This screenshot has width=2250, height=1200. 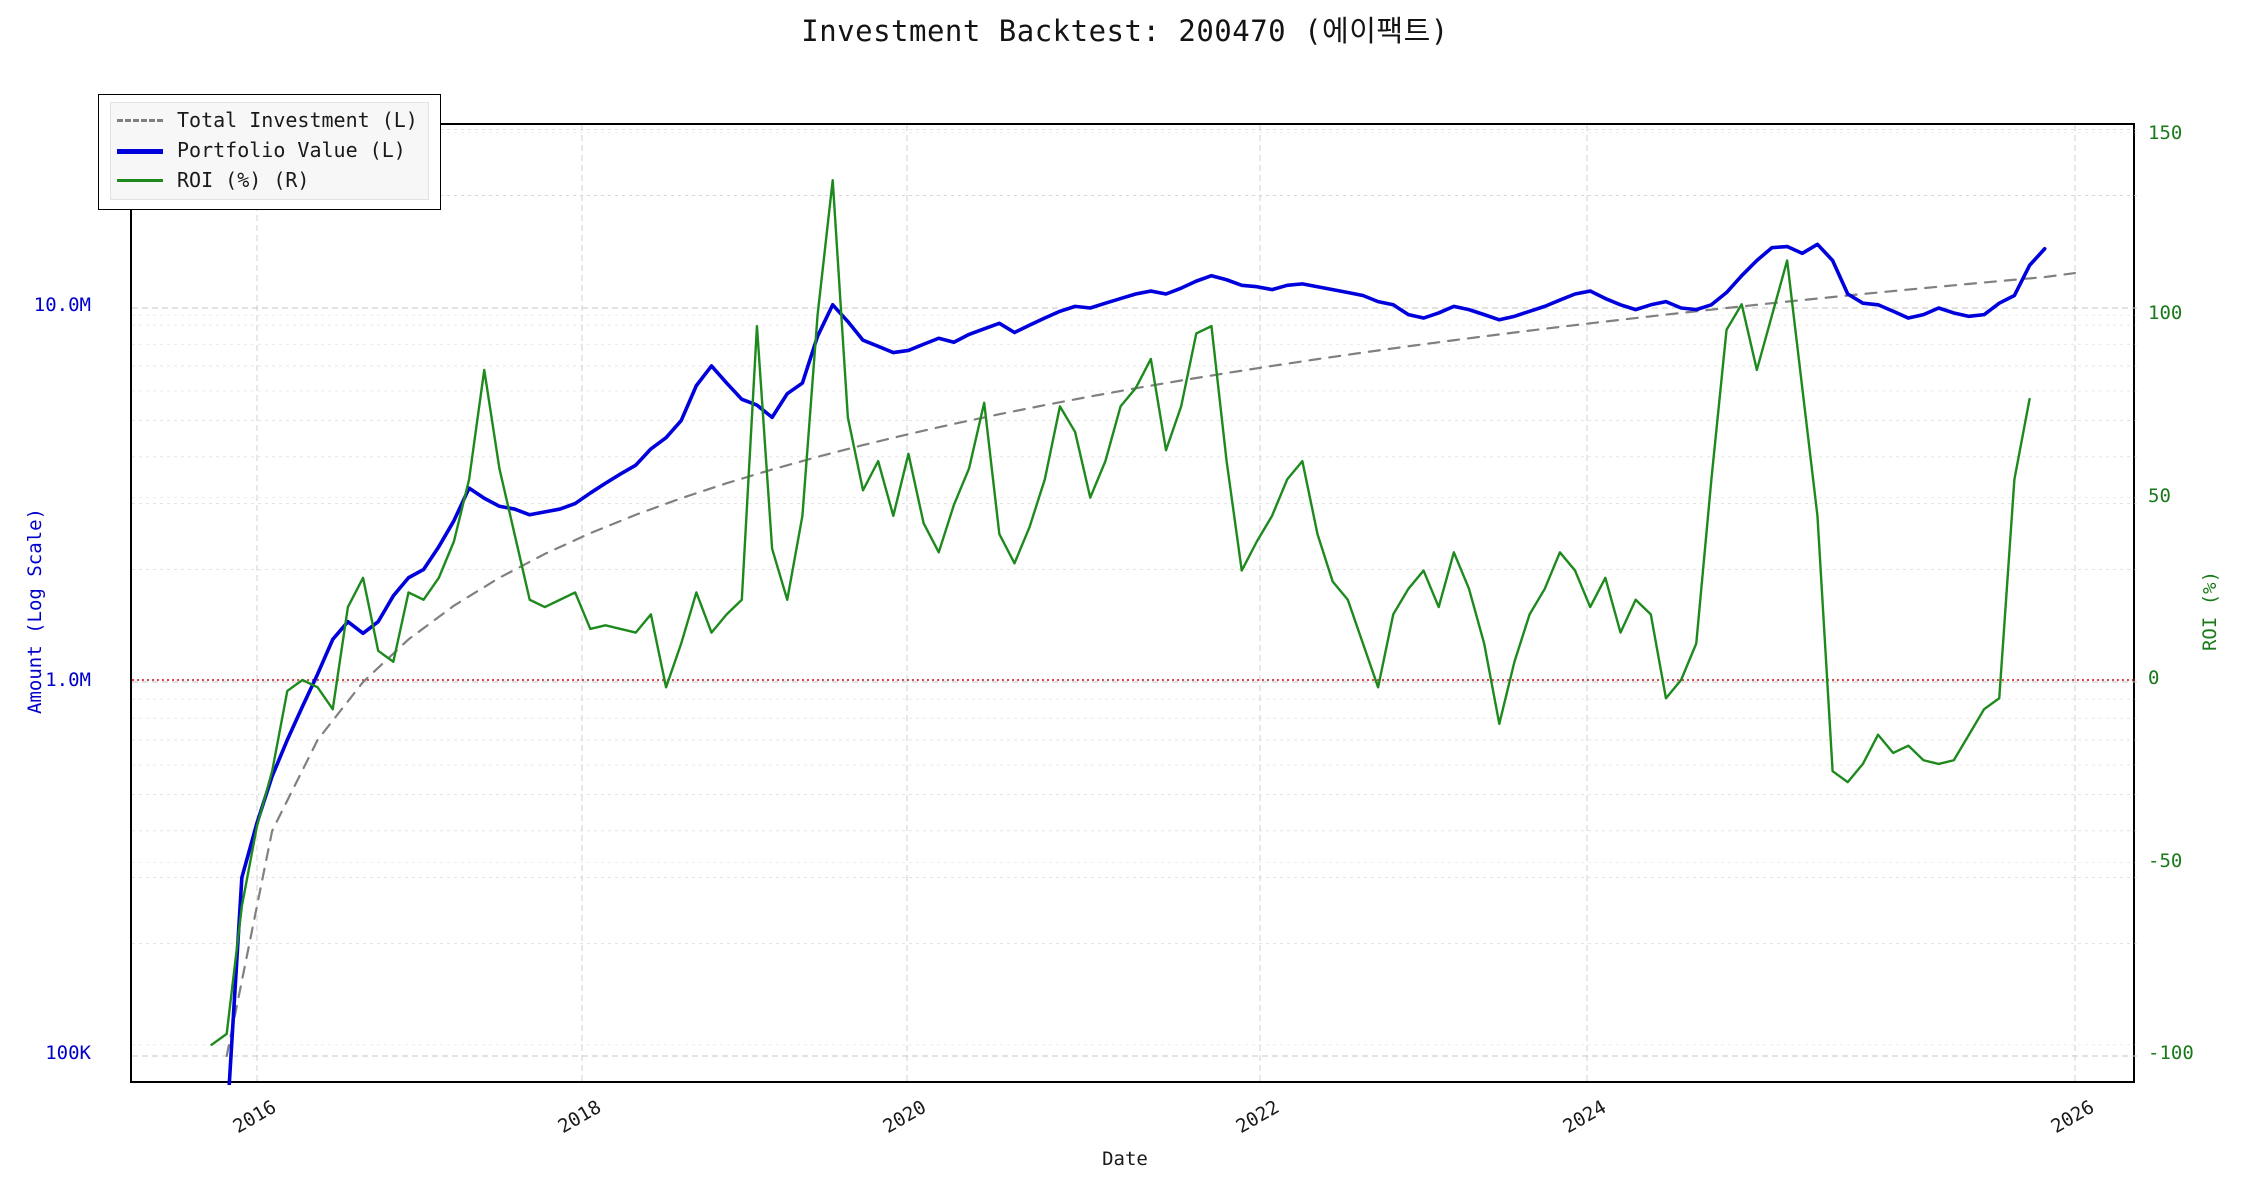 What do you see at coordinates (35, 611) in the screenshot?
I see `left-axis-title: Amount (Log Scale)` at bounding box center [35, 611].